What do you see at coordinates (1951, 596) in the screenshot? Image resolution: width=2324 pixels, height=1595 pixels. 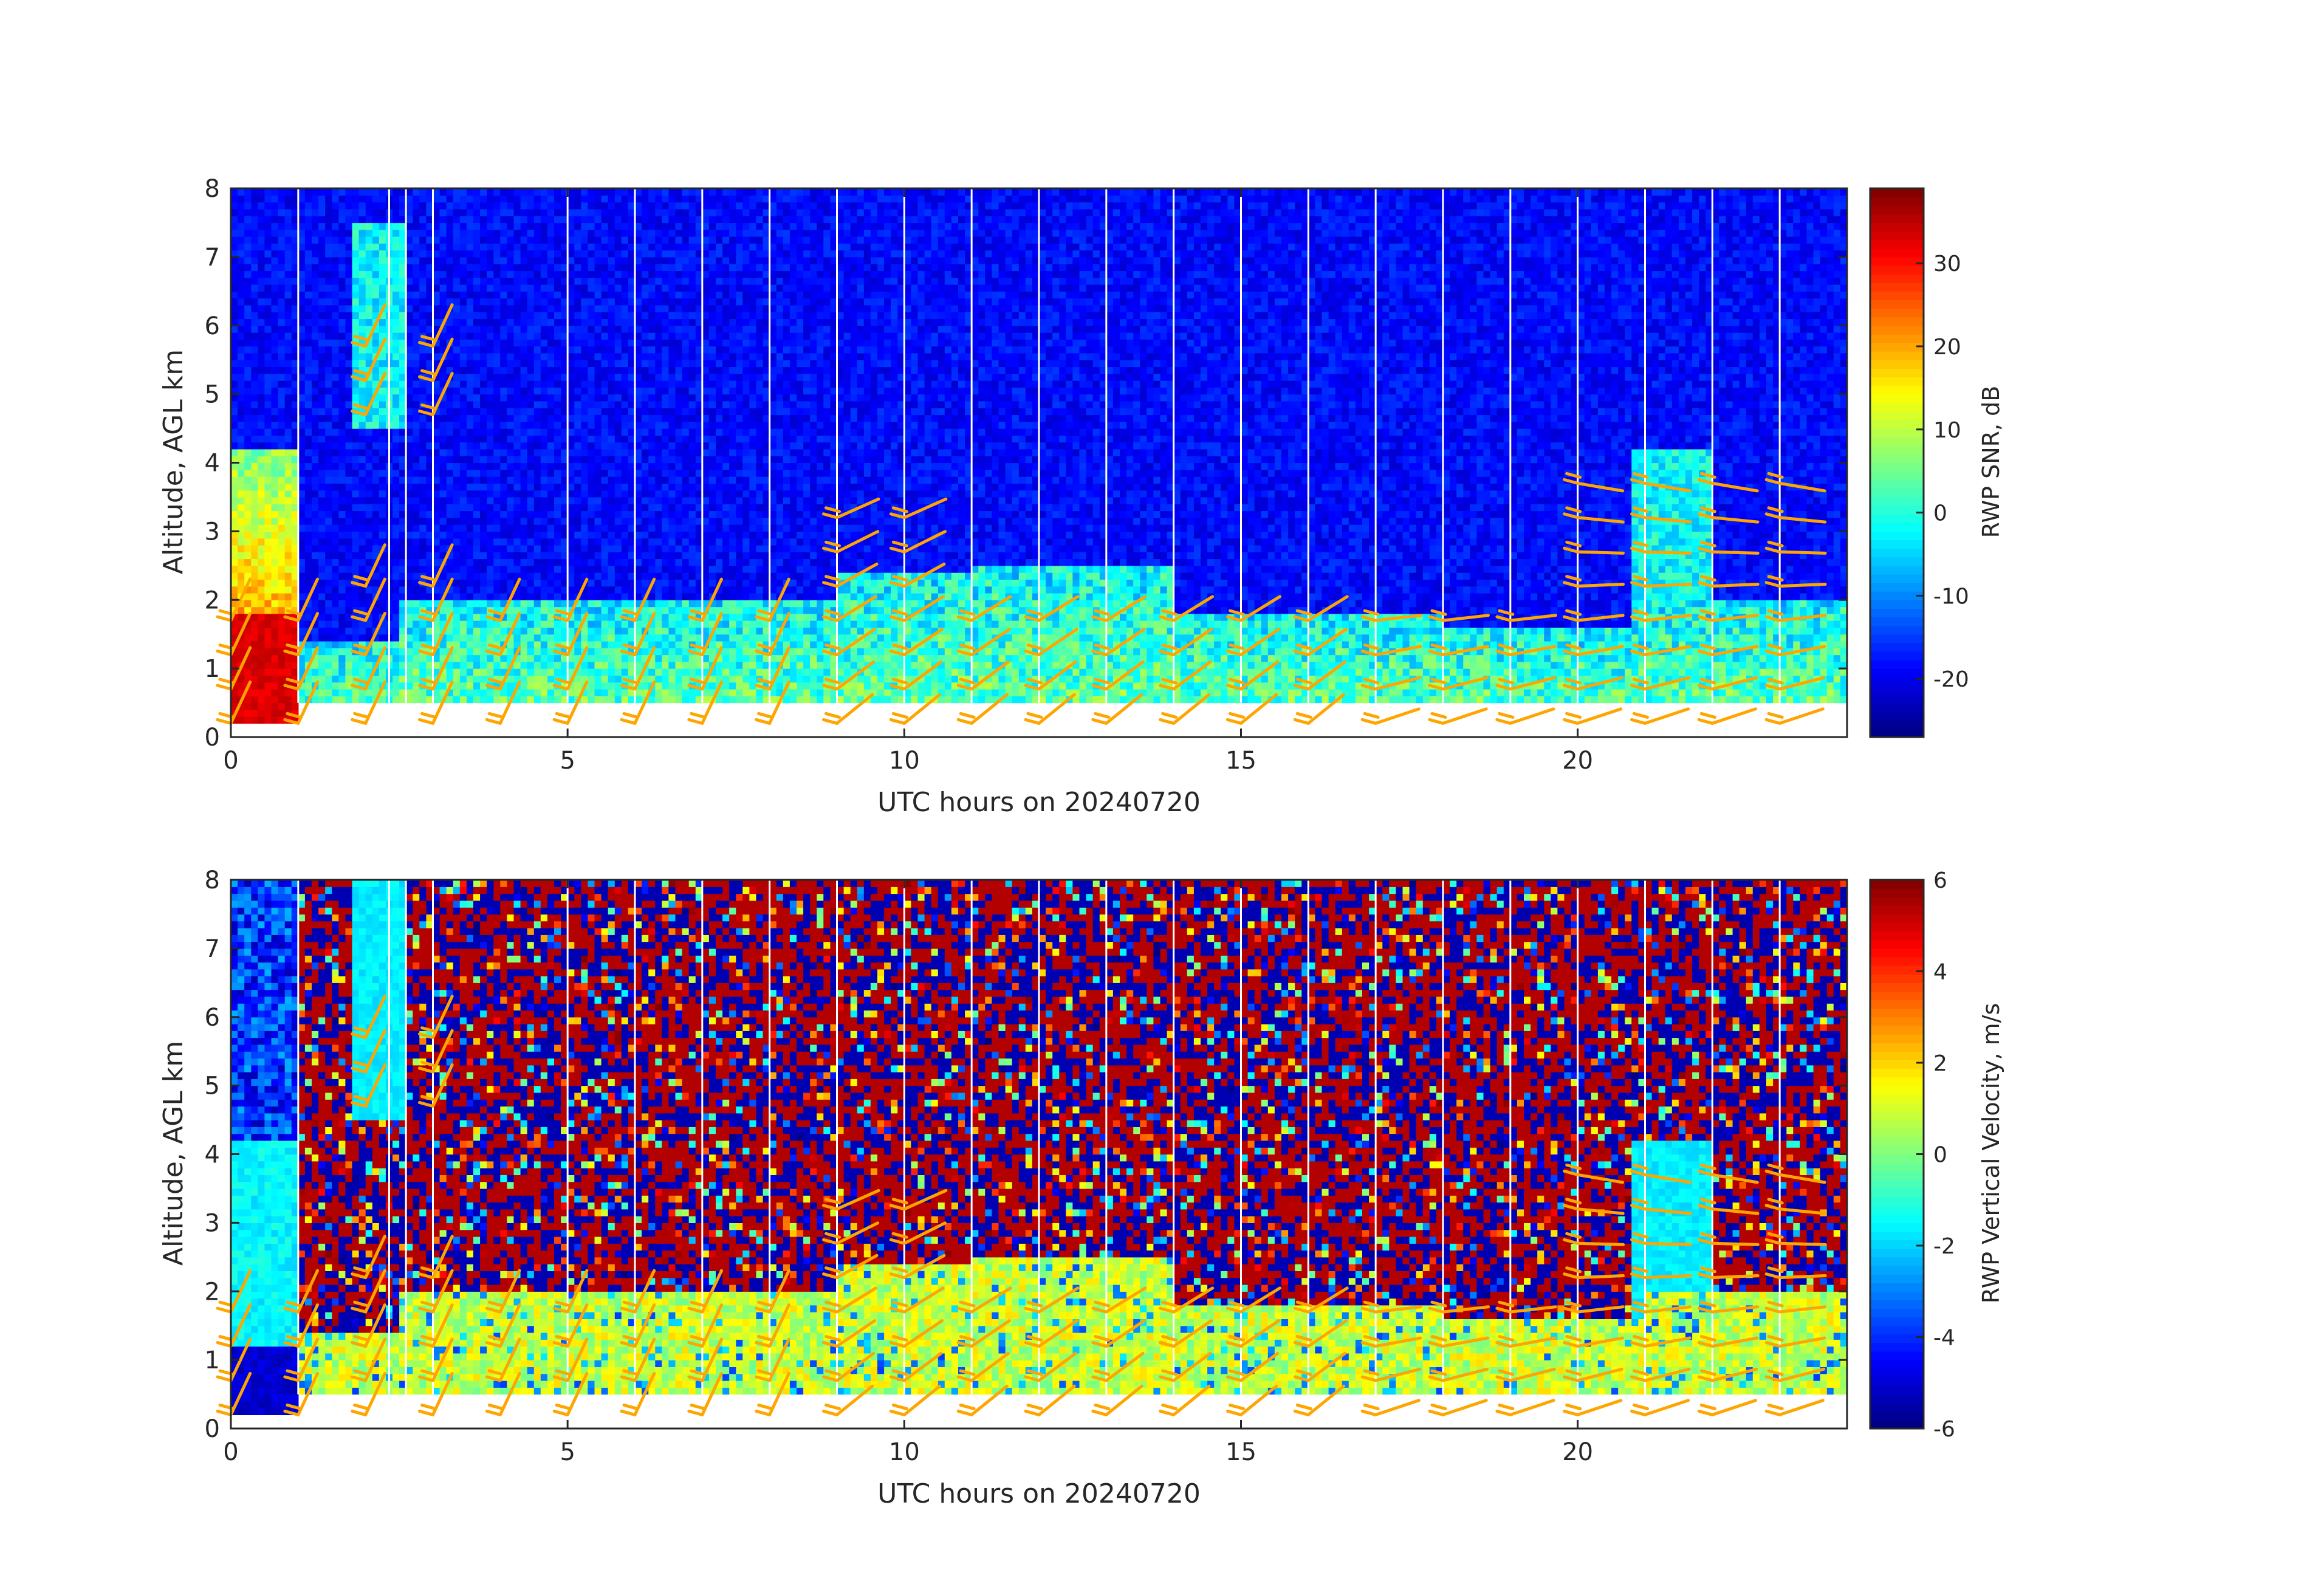 I see `colorbar-tick-label: -10` at bounding box center [1951, 596].